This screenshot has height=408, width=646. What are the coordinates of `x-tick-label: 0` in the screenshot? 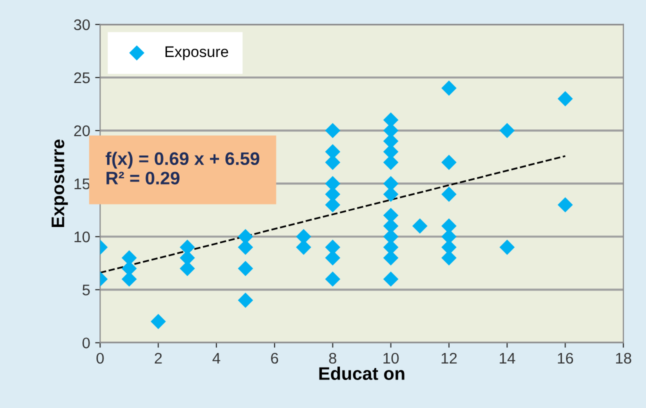 It's located at (100, 358).